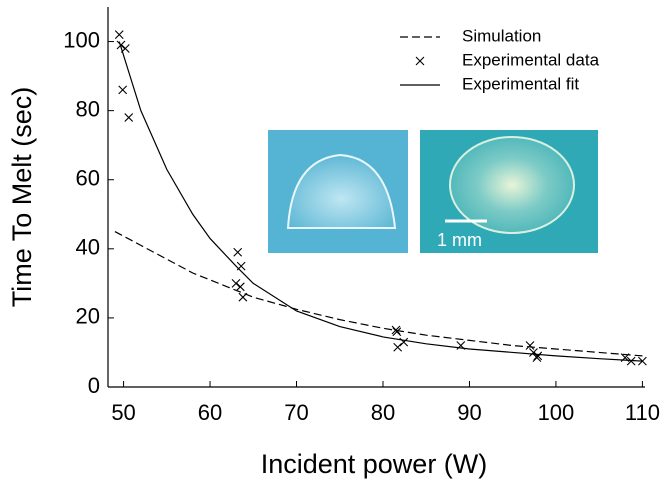 The height and width of the screenshot is (486, 665). Describe the element at coordinates (556, 412) in the screenshot. I see `x-tick-label: 100` at that location.